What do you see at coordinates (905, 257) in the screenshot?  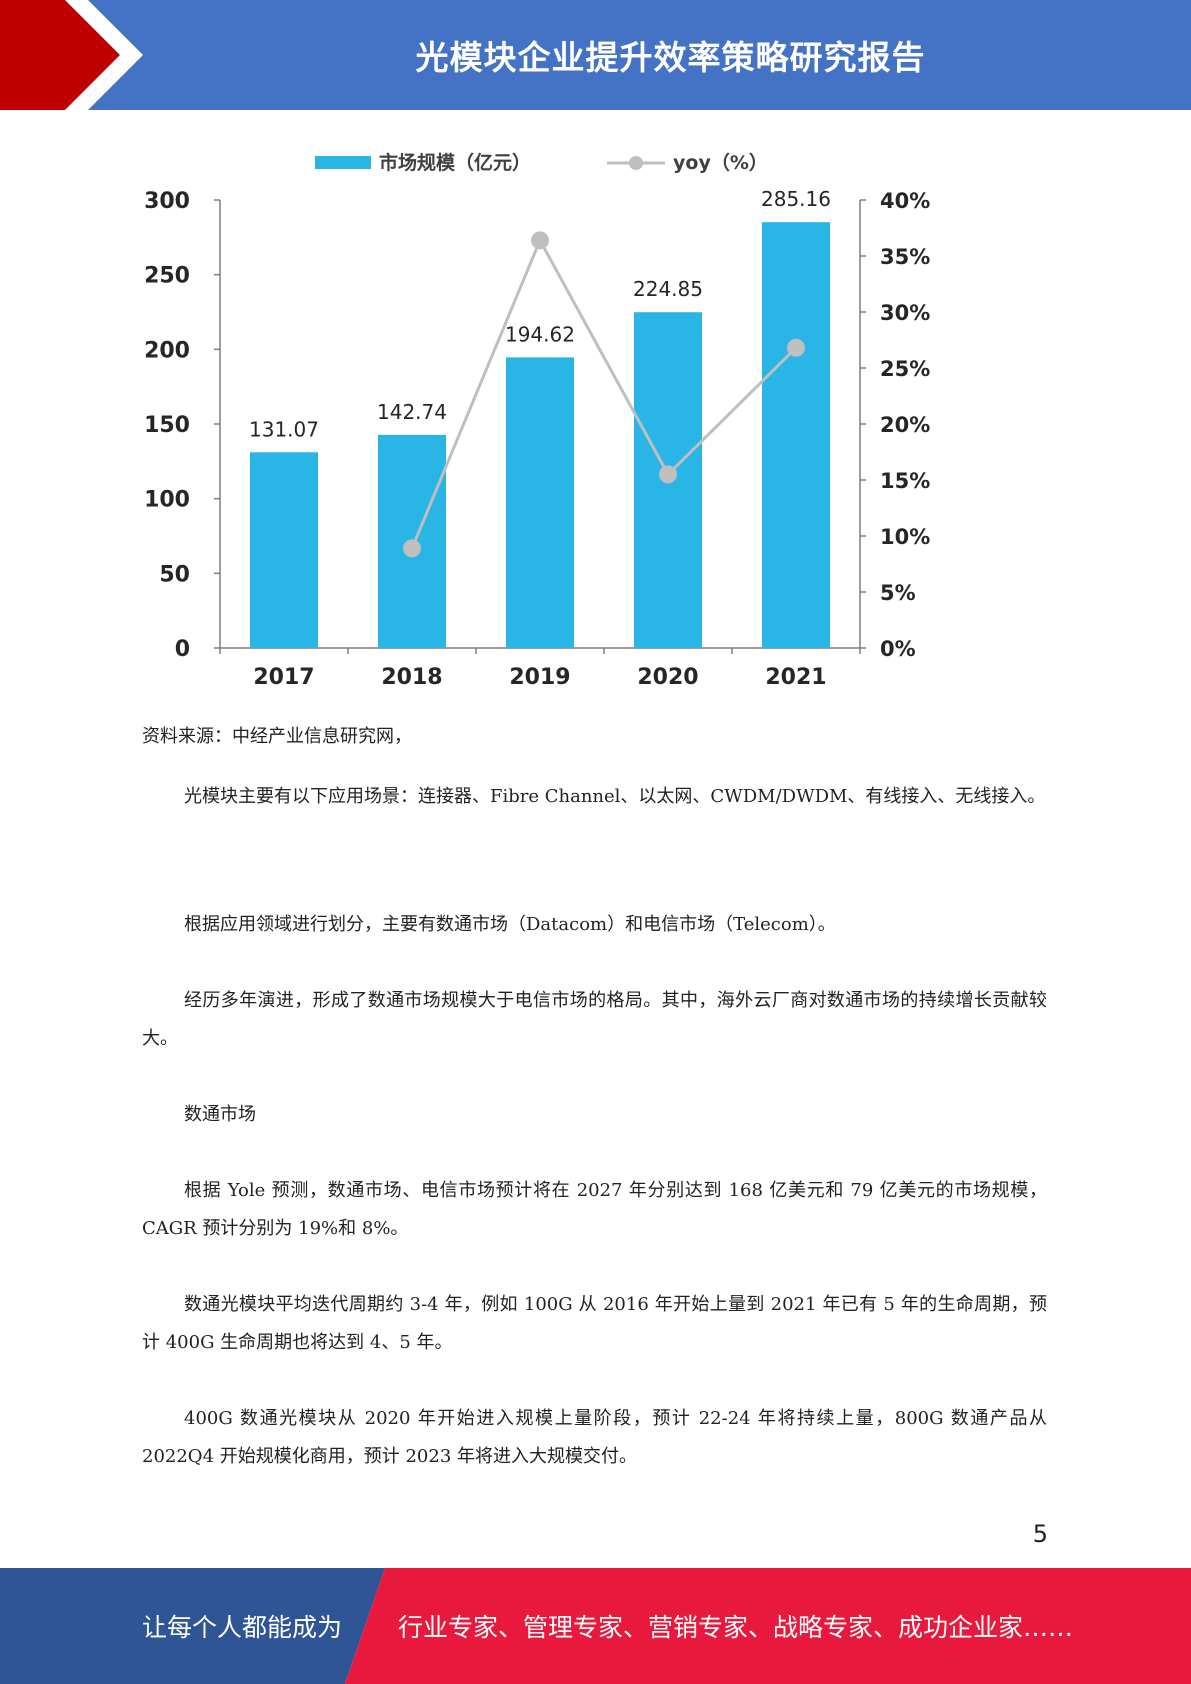 I see `right-axis-tick-label: 35%` at bounding box center [905, 257].